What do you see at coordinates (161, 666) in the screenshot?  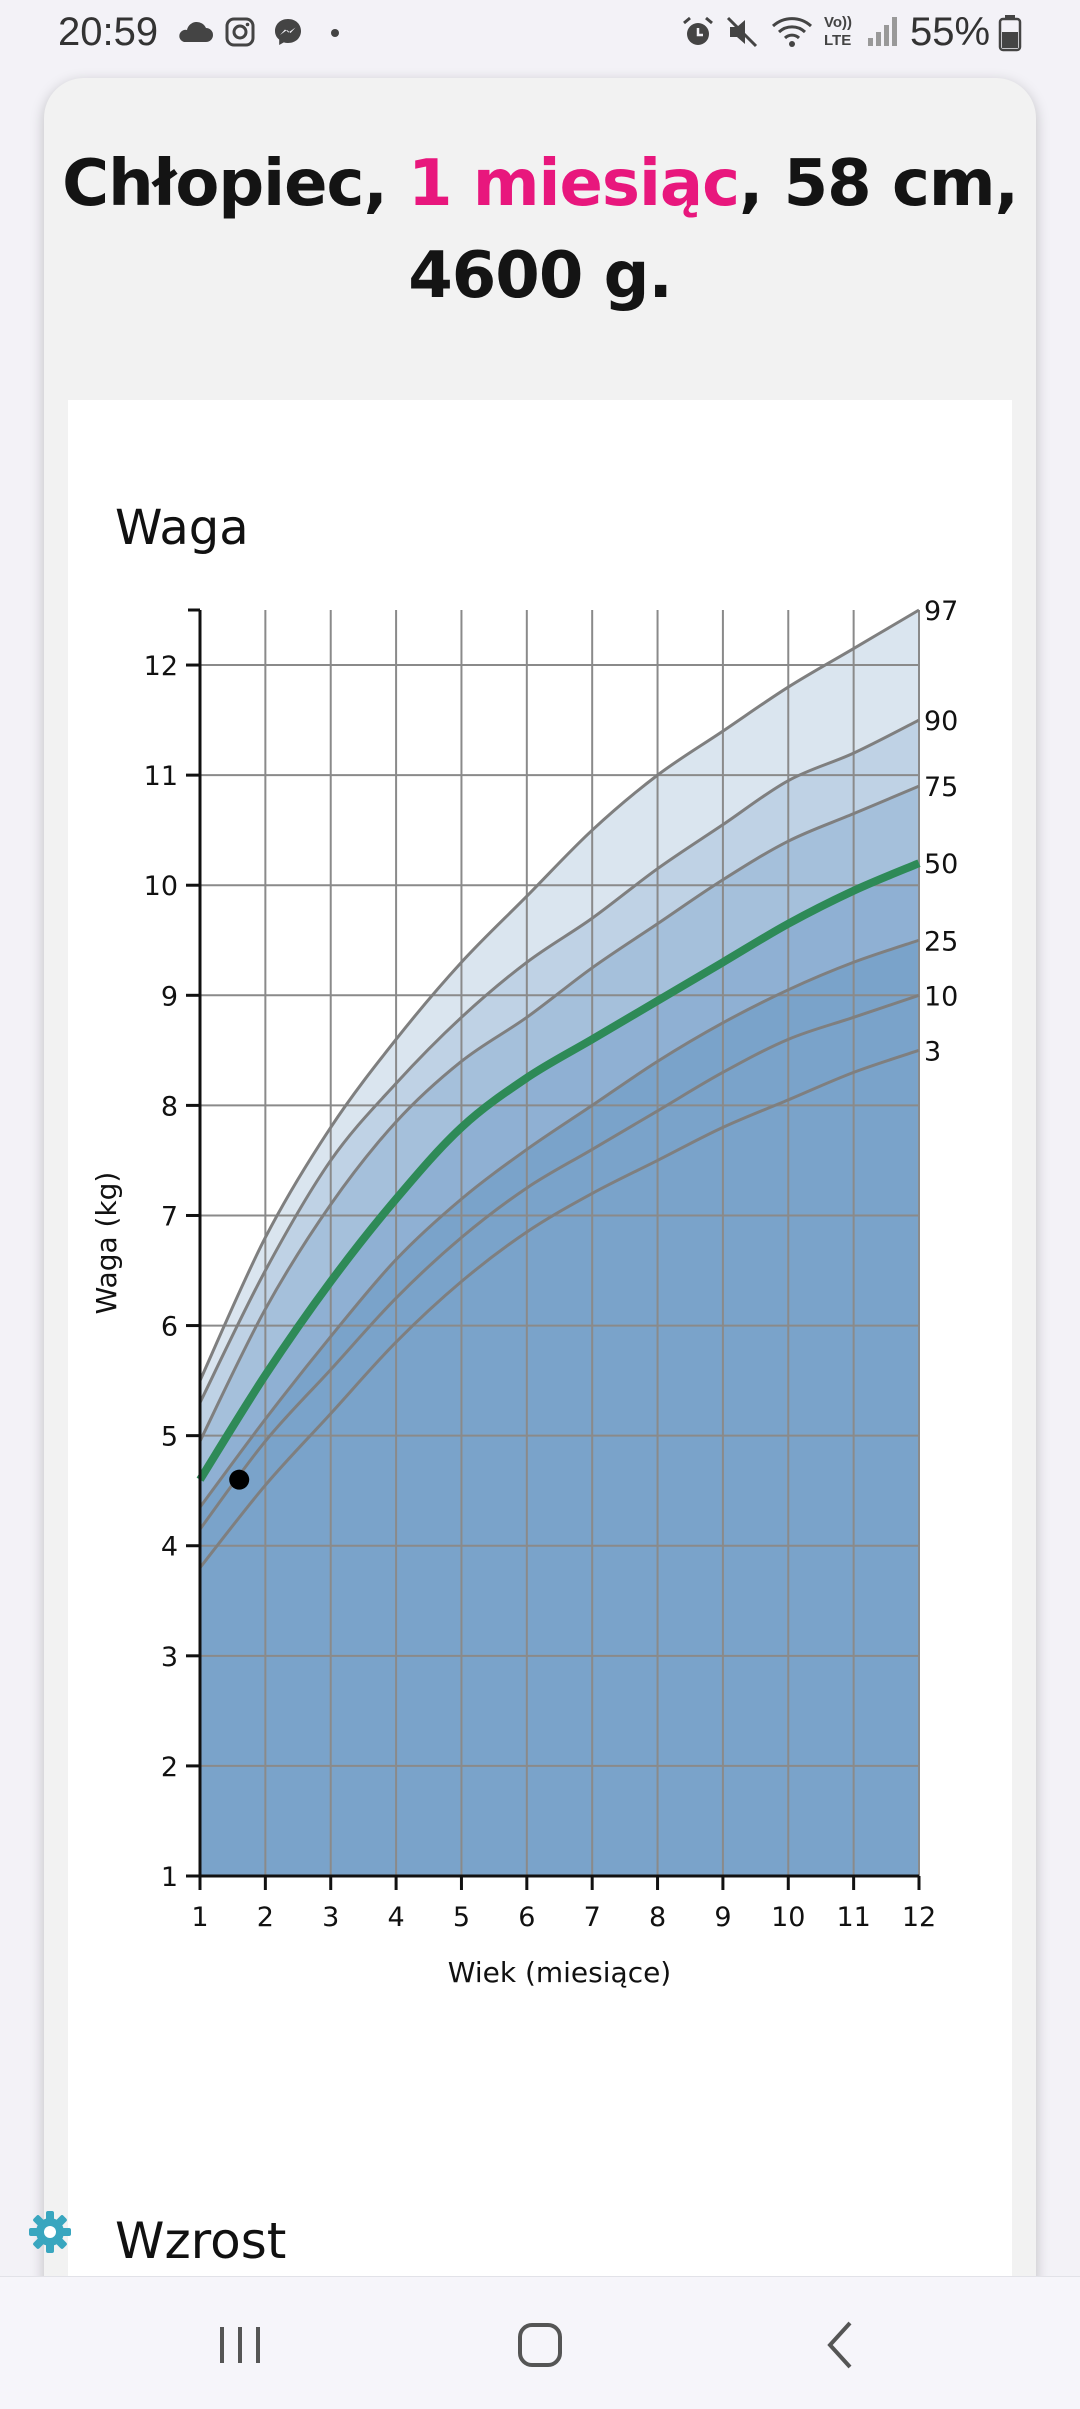 I see `y-tick-label-12: 12` at bounding box center [161, 666].